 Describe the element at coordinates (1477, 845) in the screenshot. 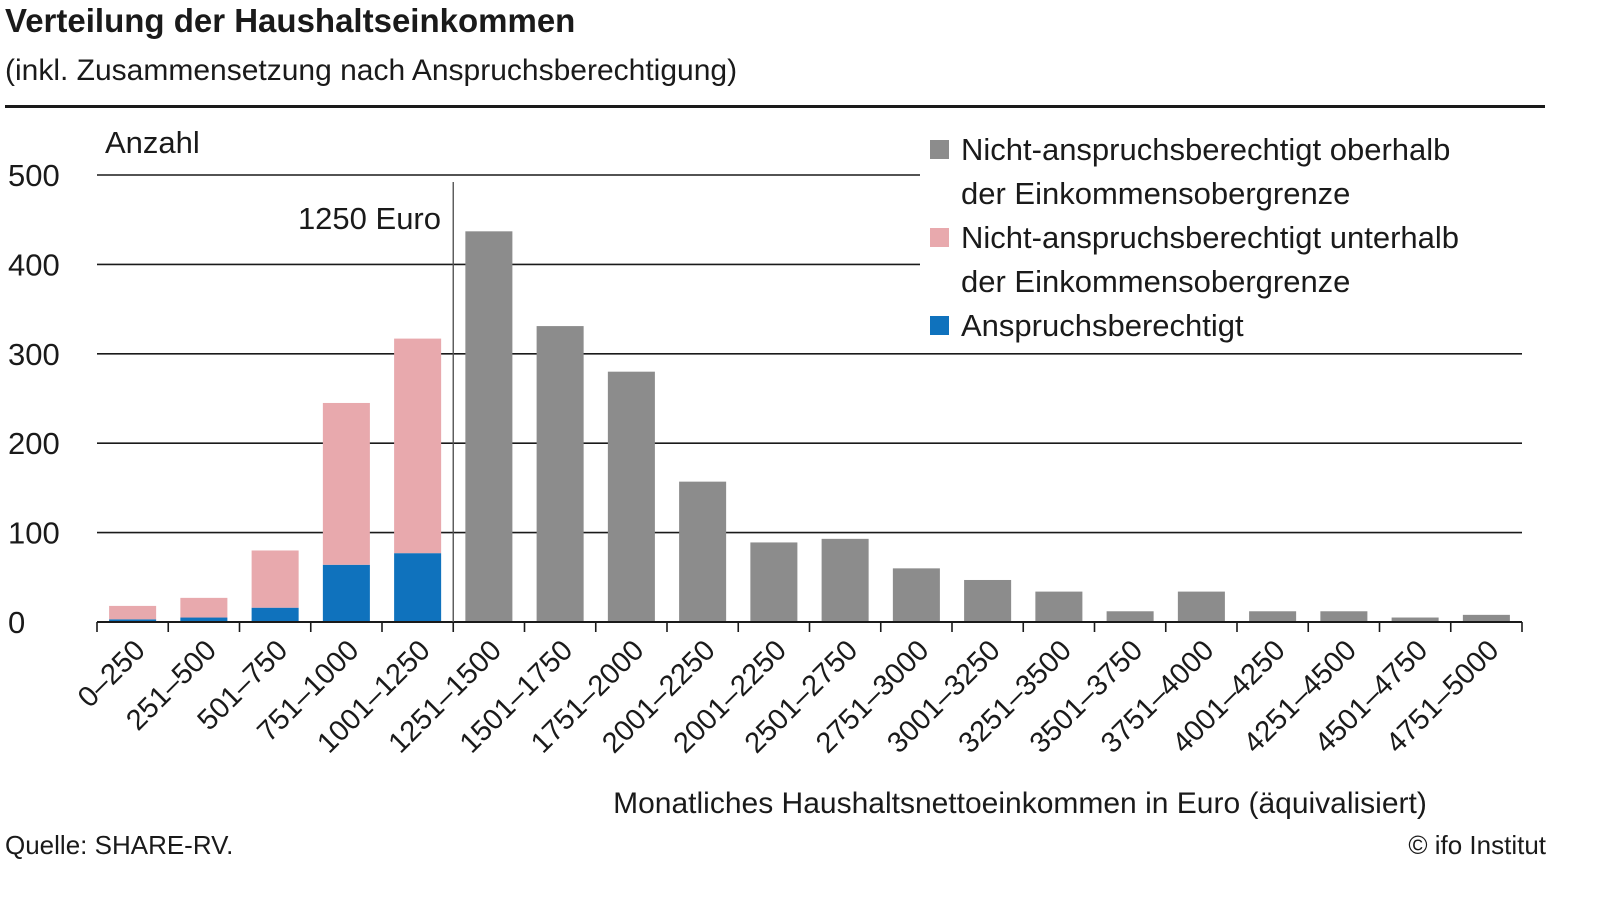

I see `copyright-note: © ifo Institut` at that location.